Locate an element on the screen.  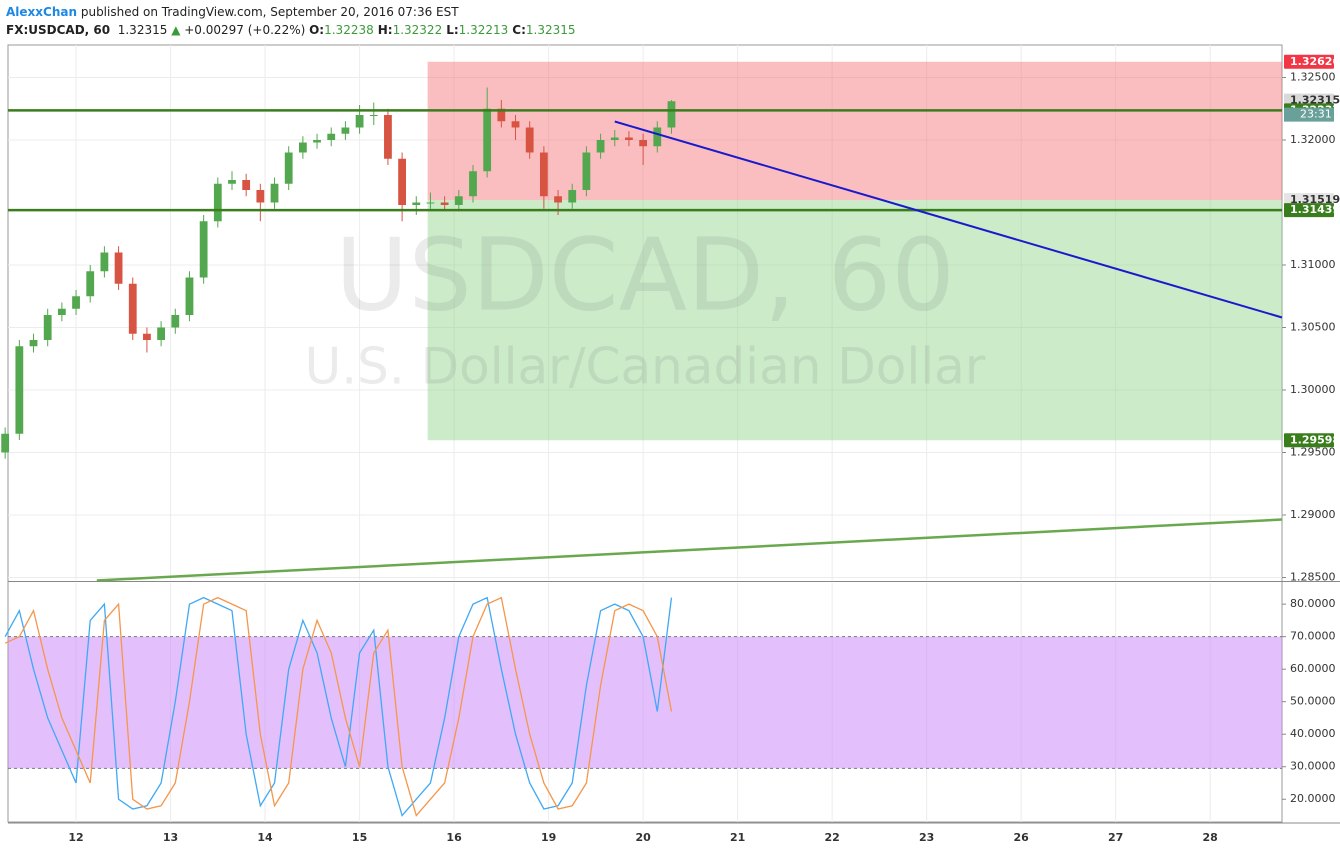
watermark: USDCAD, 60 is located at coordinates (645, 274).